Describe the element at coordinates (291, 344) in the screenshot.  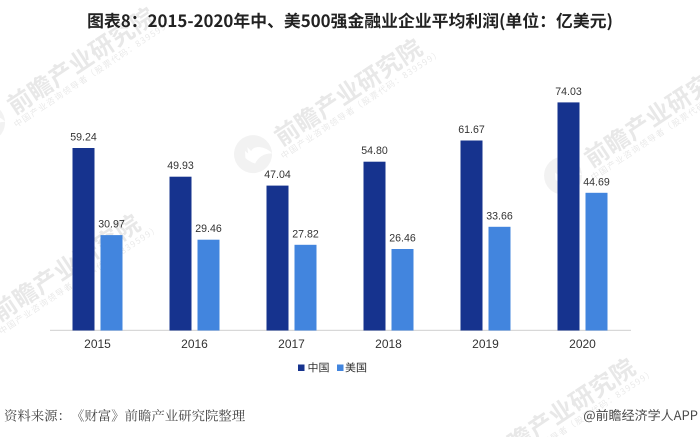
I see `svg-text: 2017` at that location.